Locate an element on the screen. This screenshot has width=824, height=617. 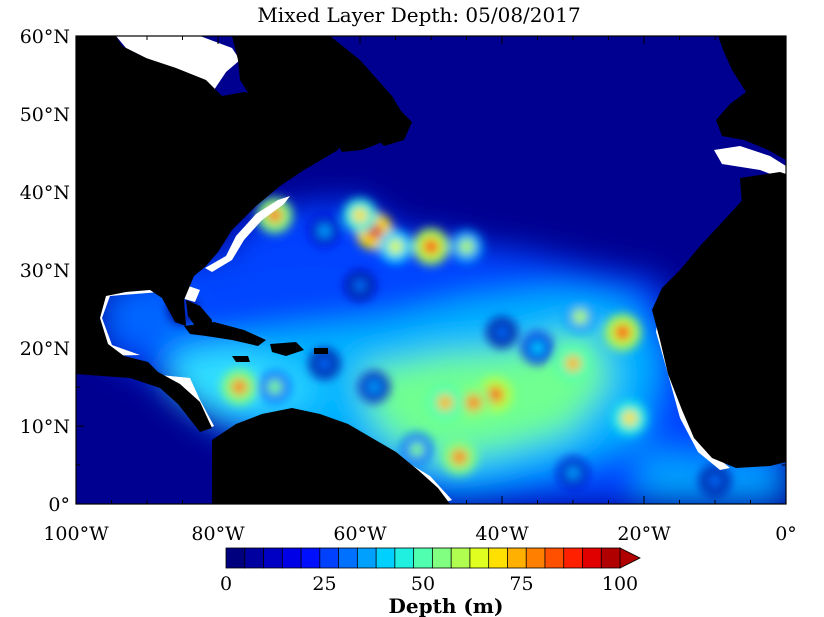
land-jamaica is located at coordinates (241, 359).